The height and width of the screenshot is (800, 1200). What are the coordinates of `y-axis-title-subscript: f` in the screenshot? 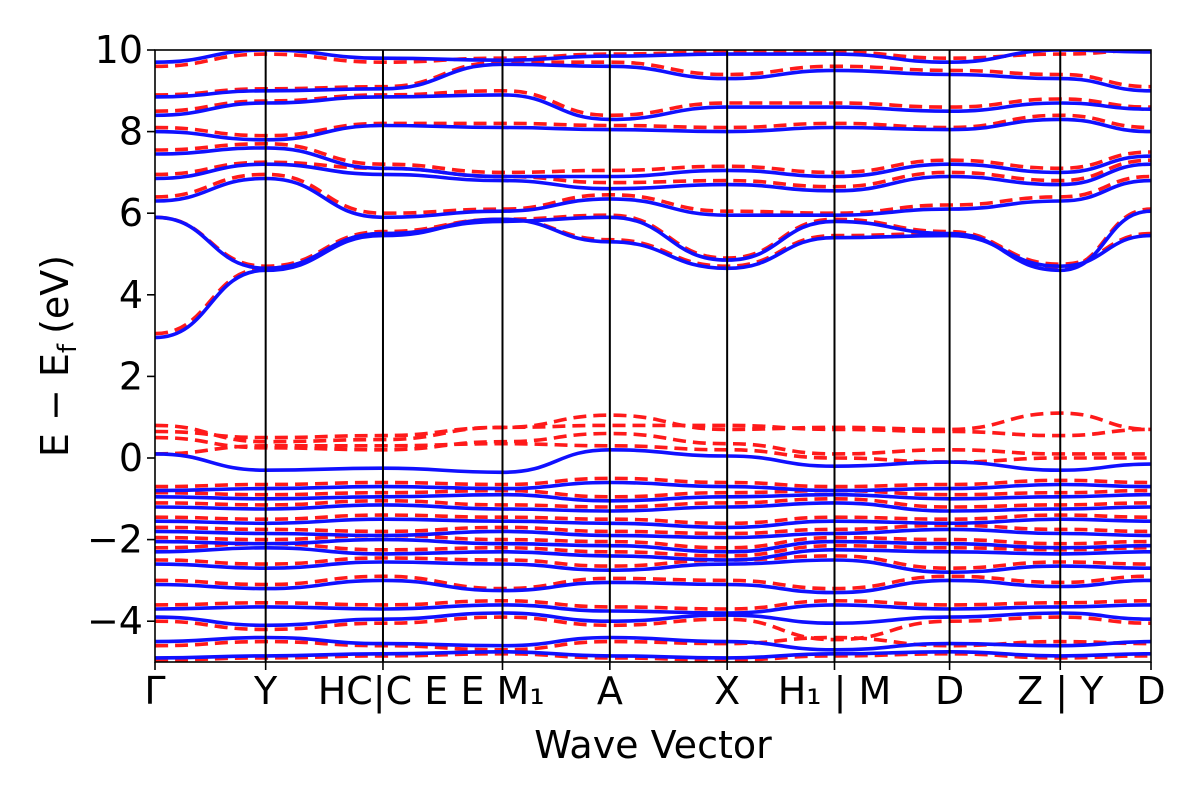 It's located at (68, 348).